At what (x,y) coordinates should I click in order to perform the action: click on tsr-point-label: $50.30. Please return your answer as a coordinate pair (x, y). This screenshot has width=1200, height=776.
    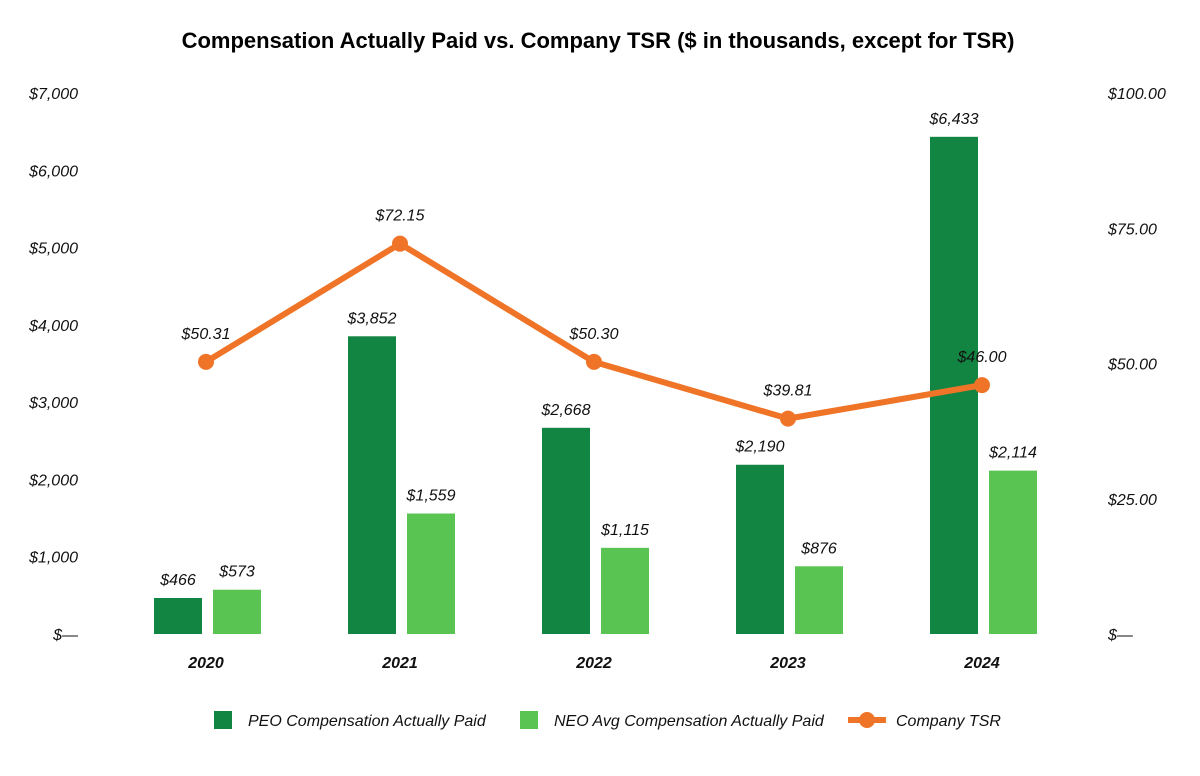
    Looking at the image, I should click on (594, 334).